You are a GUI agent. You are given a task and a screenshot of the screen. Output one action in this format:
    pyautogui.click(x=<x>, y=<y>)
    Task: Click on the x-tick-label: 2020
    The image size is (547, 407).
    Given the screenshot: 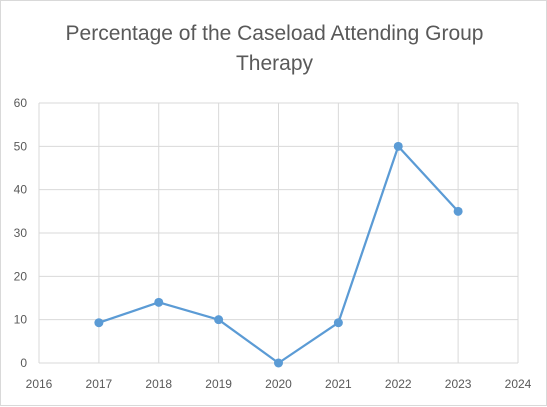 What is the action you would take?
    pyautogui.click(x=278, y=384)
    